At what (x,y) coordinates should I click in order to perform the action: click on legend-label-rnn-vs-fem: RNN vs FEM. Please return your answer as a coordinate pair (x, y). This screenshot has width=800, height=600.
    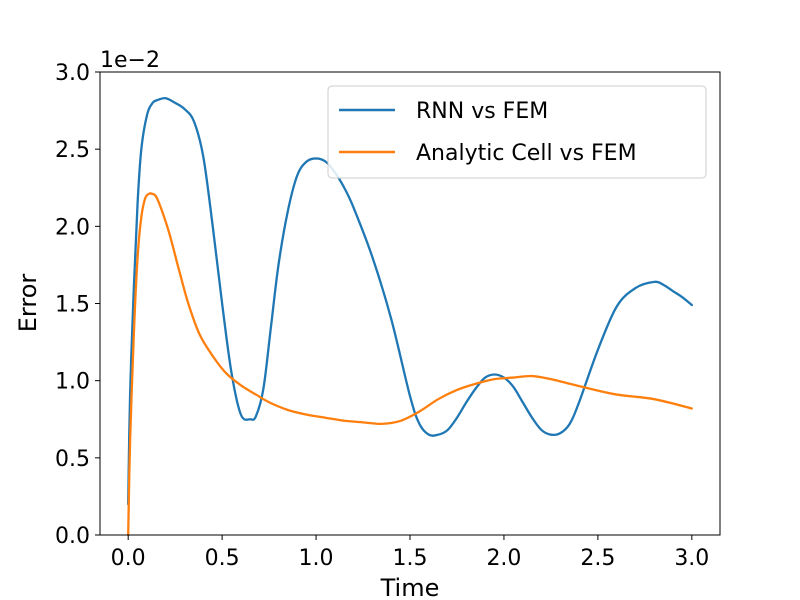
    Looking at the image, I should click on (482, 111).